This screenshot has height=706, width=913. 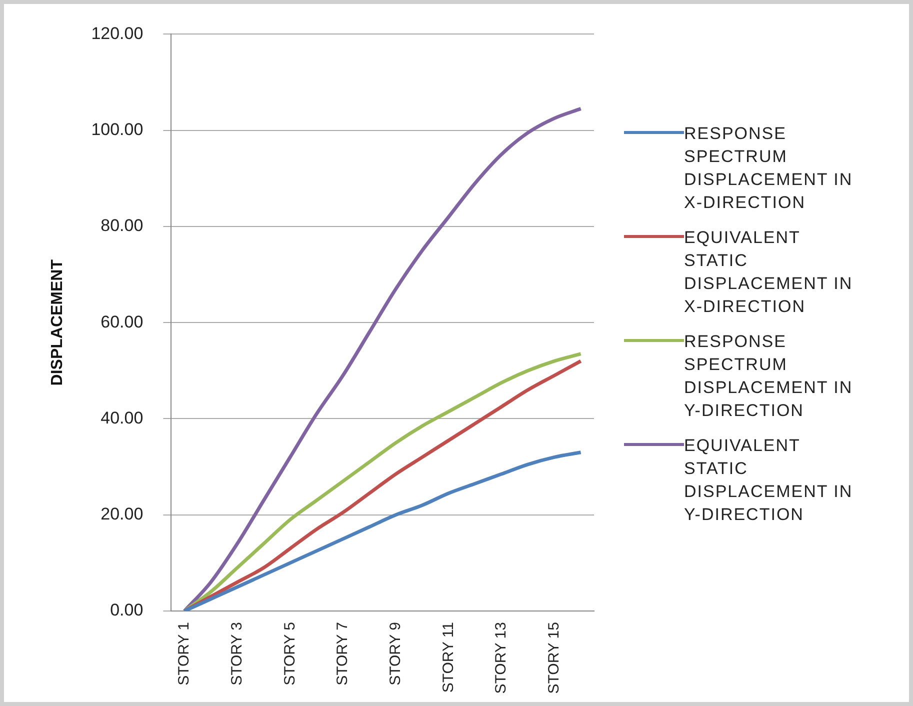 I want to click on legend-label: RESPONSE SPECTRUM DISPLACEMENT IN Y-DIRECTION, so click(x=769, y=376).